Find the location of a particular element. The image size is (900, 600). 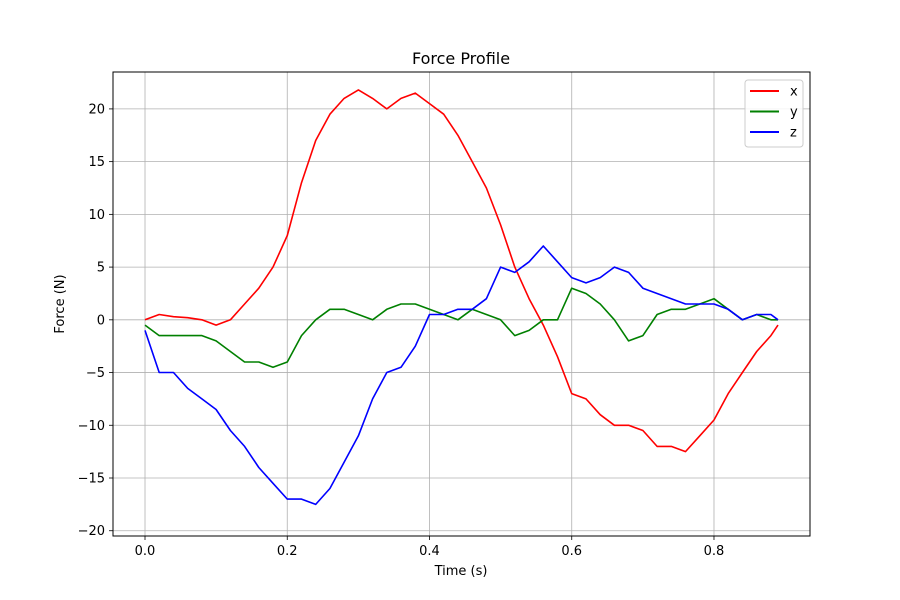

legend-box is located at coordinates (774, 113).